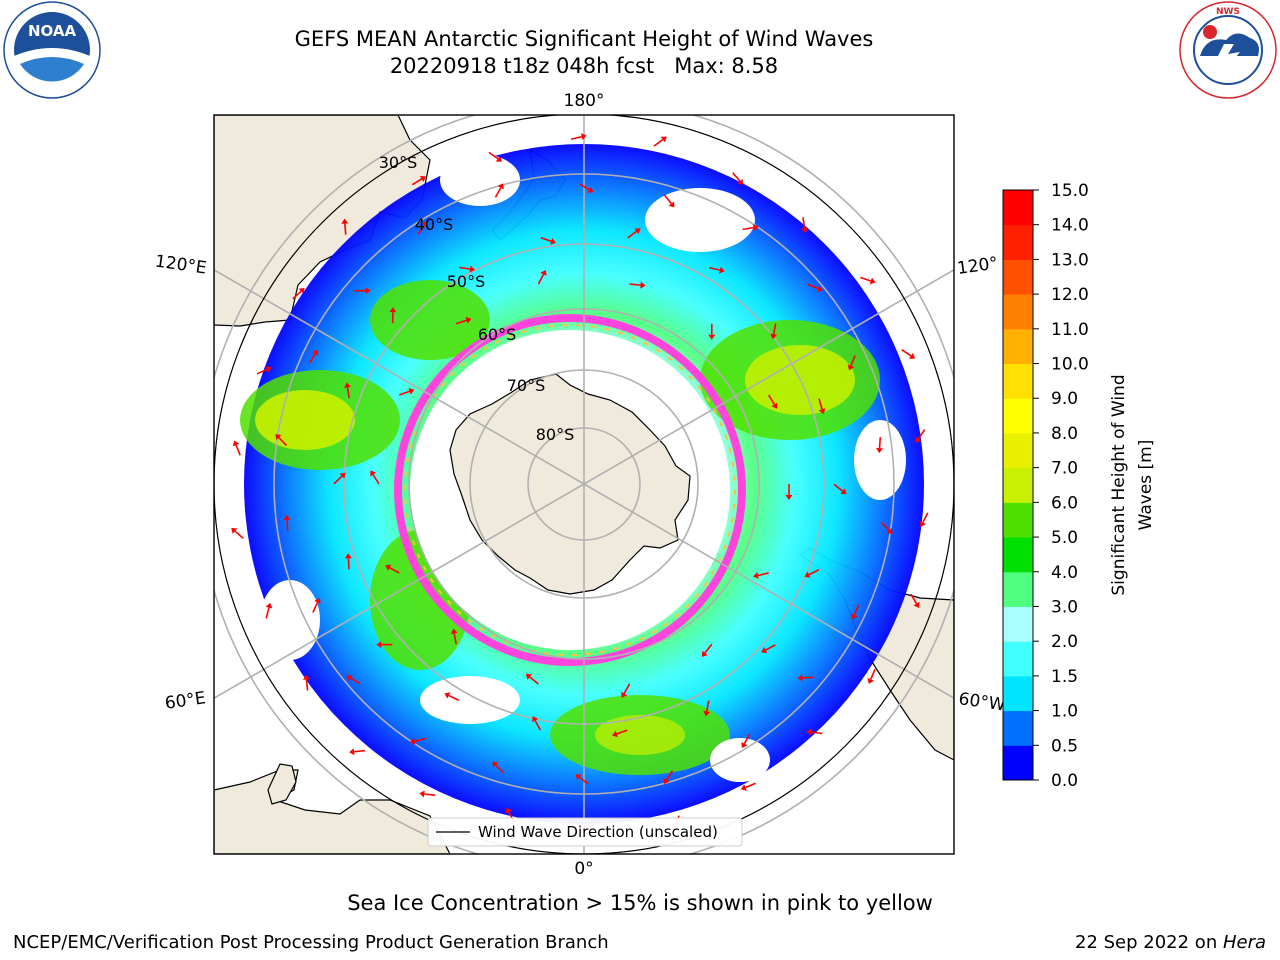 Image resolution: width=1280 pixels, height=960 pixels. Describe the element at coordinates (1064, 781) in the screenshot. I see `colorbar-tick-label: 0.0` at that location.